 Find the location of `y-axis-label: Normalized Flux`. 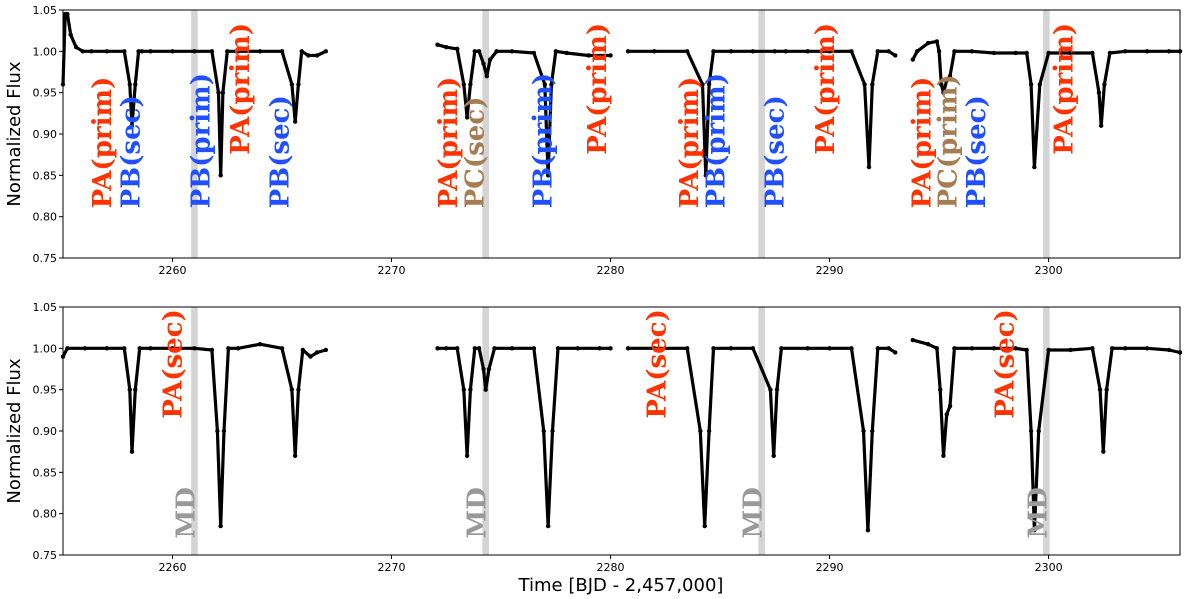

y-axis-label: Normalized Flux is located at coordinates (14, 431).